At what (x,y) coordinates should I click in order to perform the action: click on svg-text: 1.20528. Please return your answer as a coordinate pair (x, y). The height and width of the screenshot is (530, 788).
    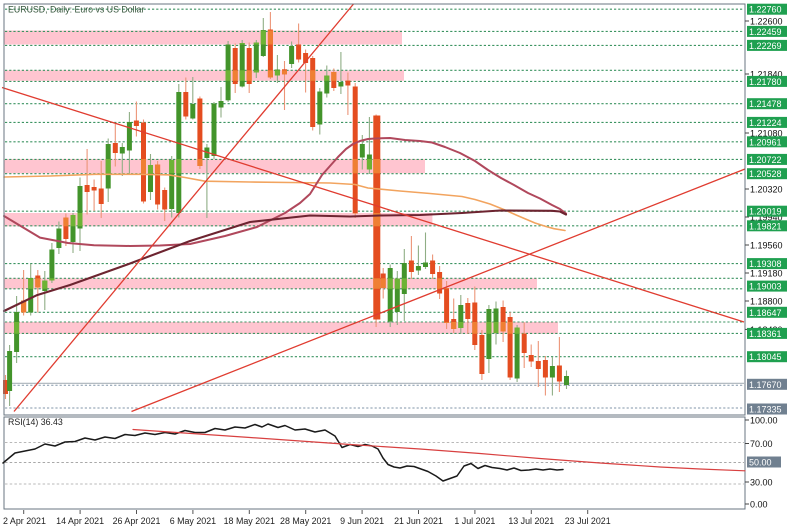
    Looking at the image, I should click on (765, 174).